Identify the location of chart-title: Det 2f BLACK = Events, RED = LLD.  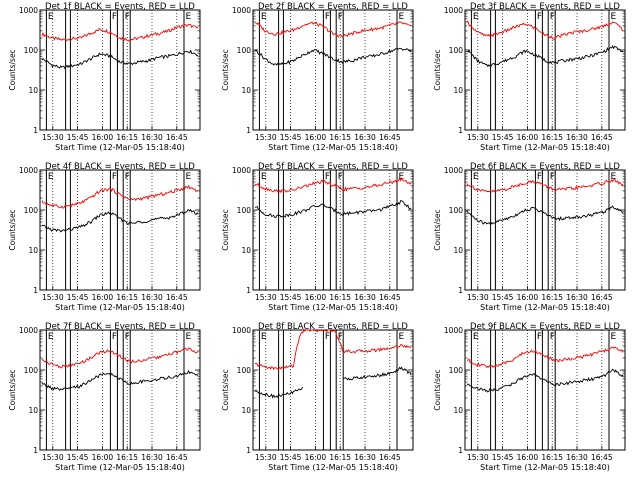
(333, 7).